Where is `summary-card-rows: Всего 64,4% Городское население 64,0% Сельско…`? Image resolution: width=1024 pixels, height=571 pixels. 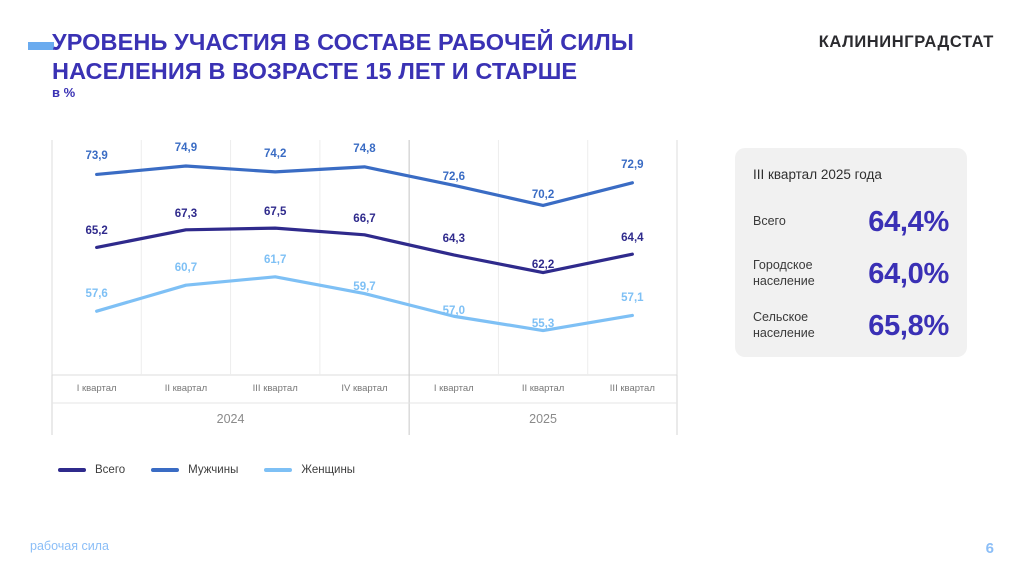
summary-card-rows: Всего 64,4% Городское население 64,0% Сельско… is located at coordinates (851, 274).